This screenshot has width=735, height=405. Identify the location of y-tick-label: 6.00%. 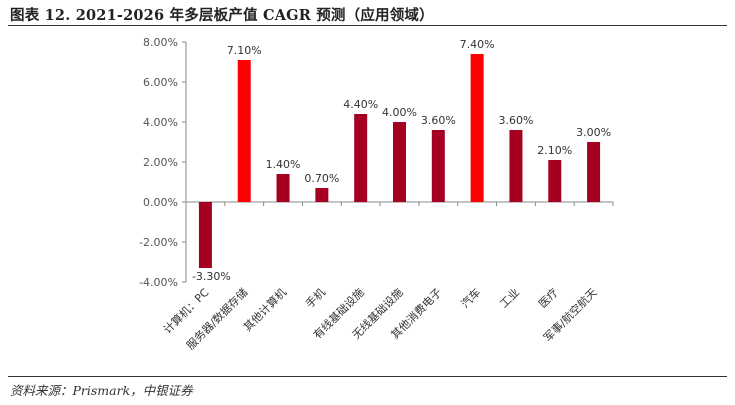
(160, 82).